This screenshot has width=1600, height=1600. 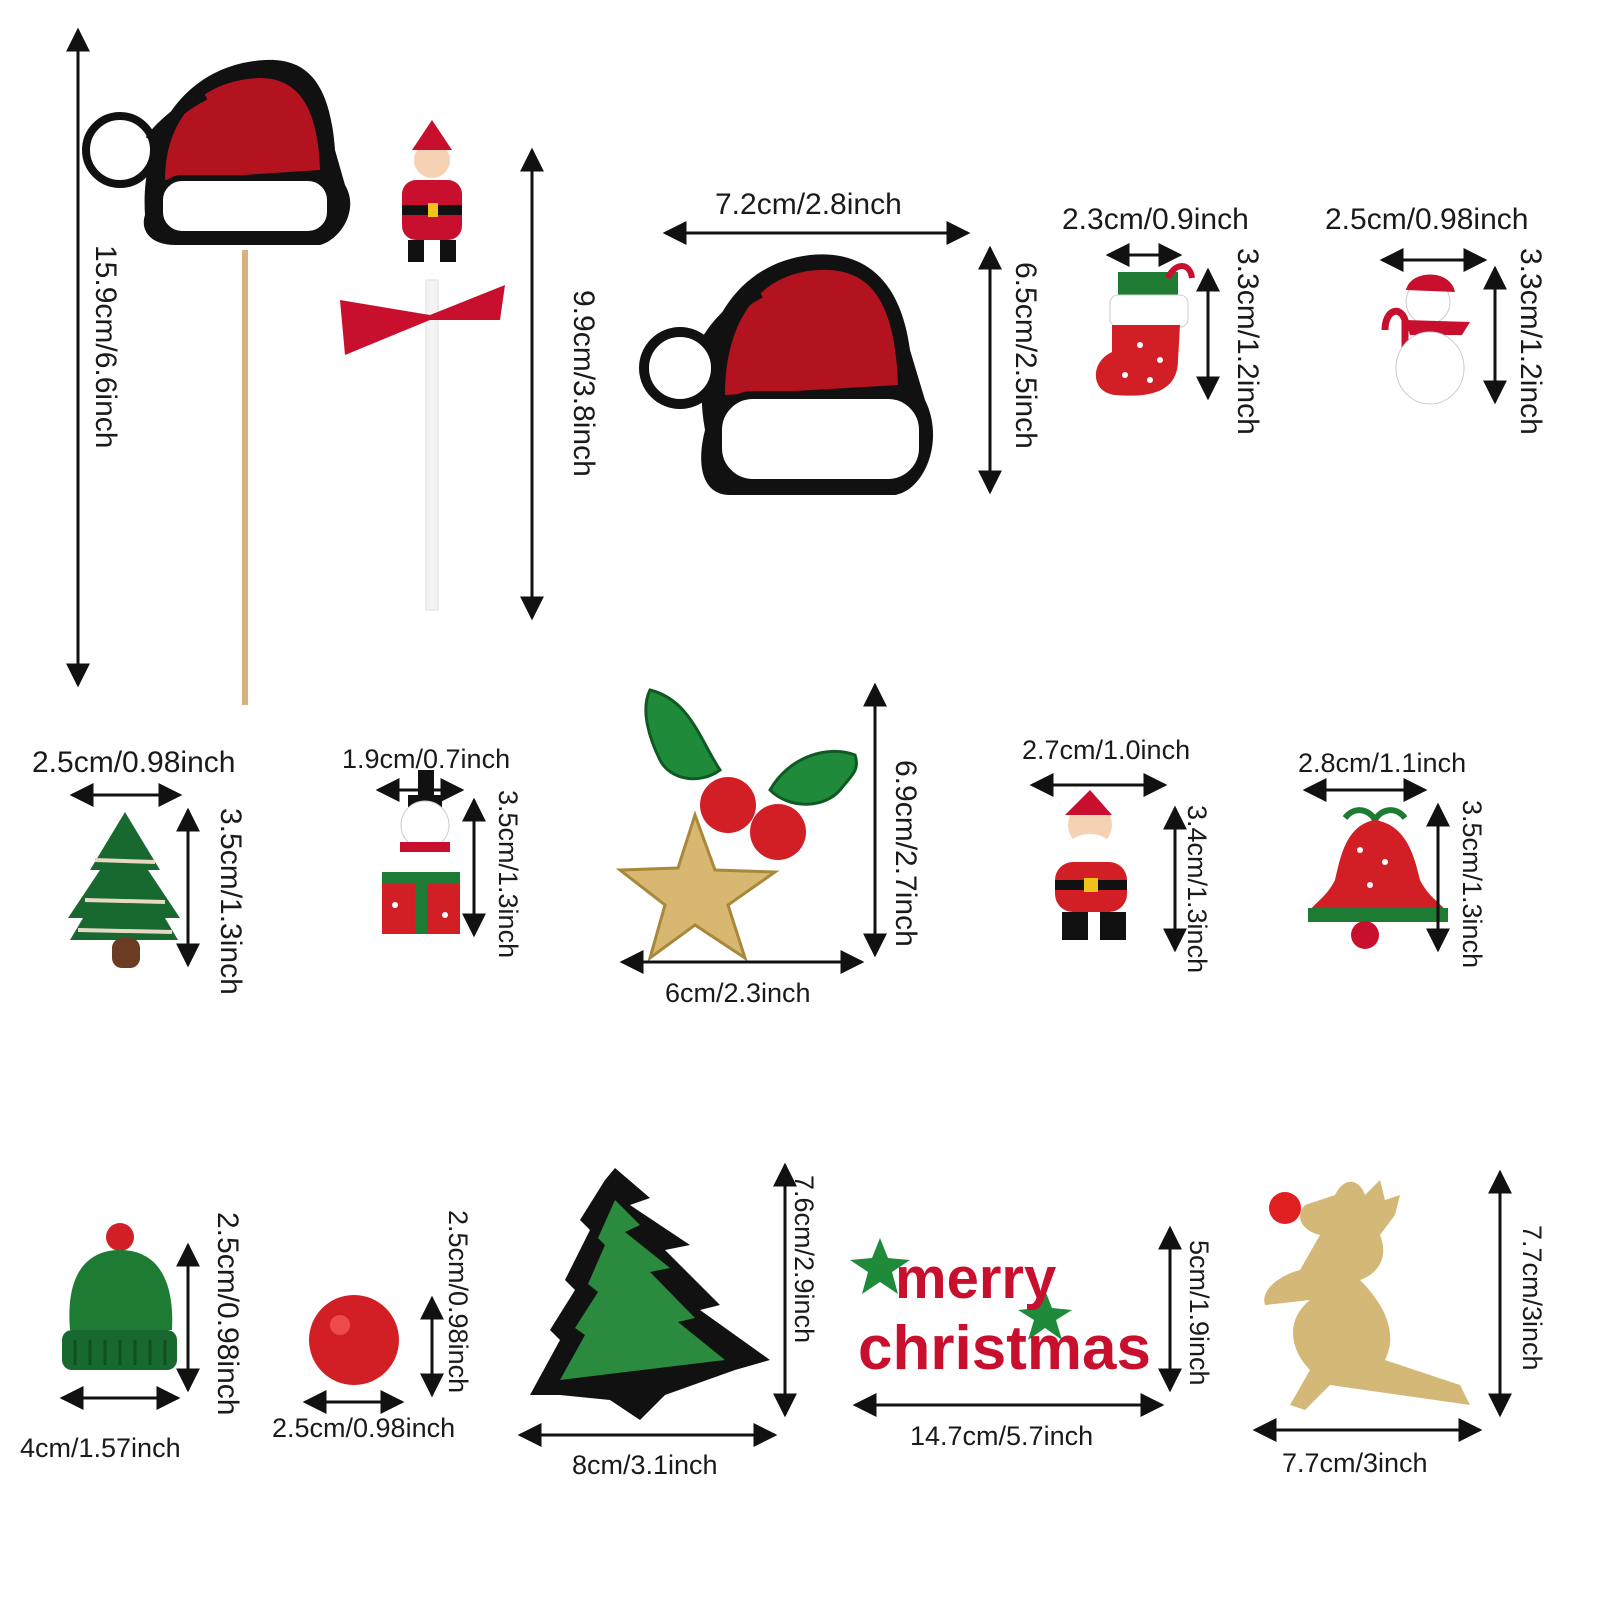 What do you see at coordinates (804, 1259) in the screenshot?
I see `glitter-tree-height-label: 7.6cm/2.9inch` at bounding box center [804, 1259].